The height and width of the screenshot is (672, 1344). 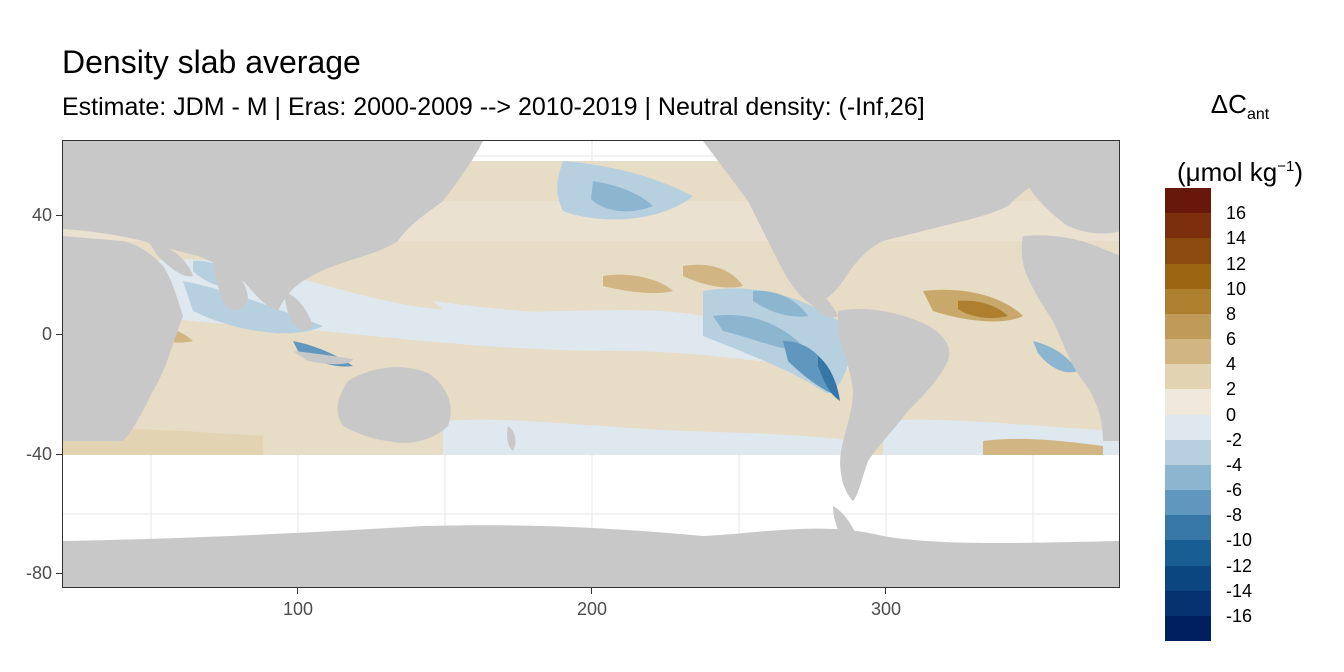 What do you see at coordinates (1236, 238) in the screenshot?
I see `legend-label: 14` at bounding box center [1236, 238].